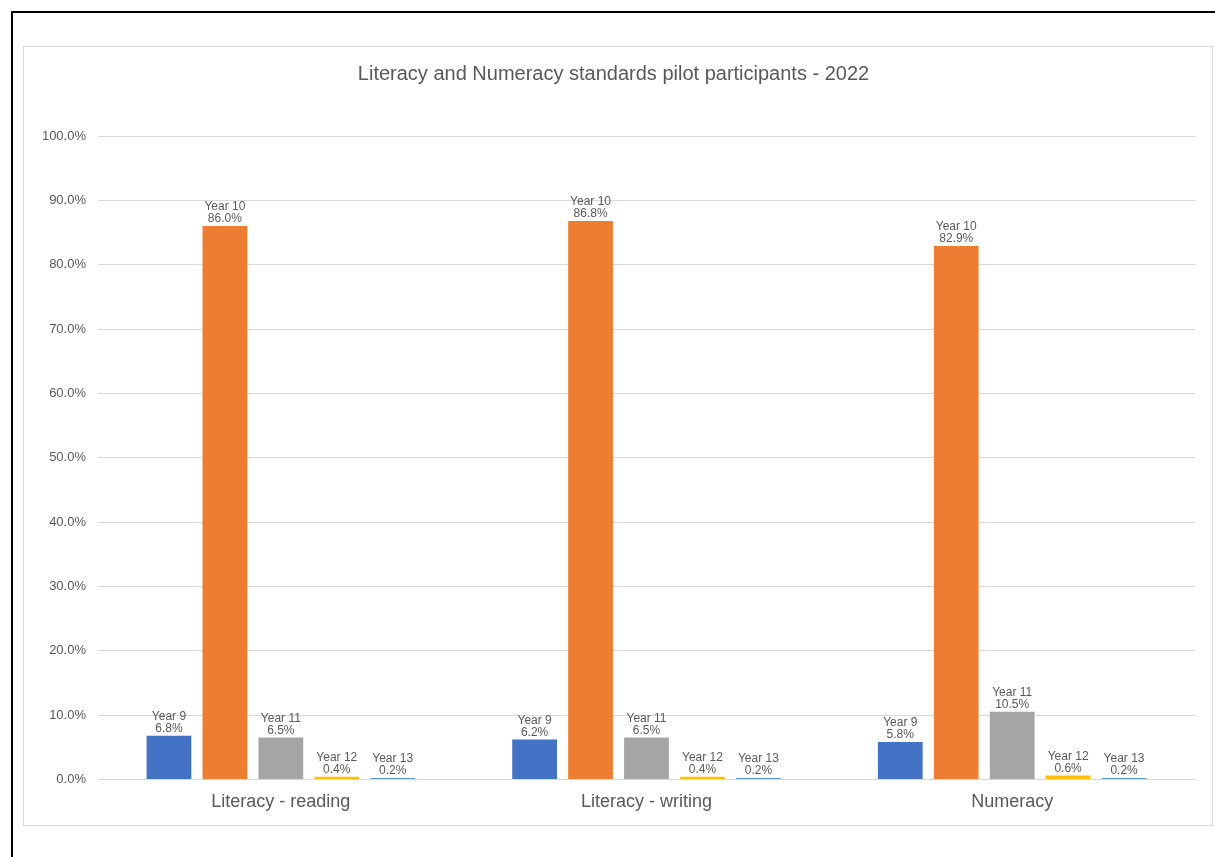 Image resolution: width=1215 pixels, height=857 pixels. Describe the element at coordinates (590, 213) in the screenshot. I see `data-label: 86.8%` at that location.